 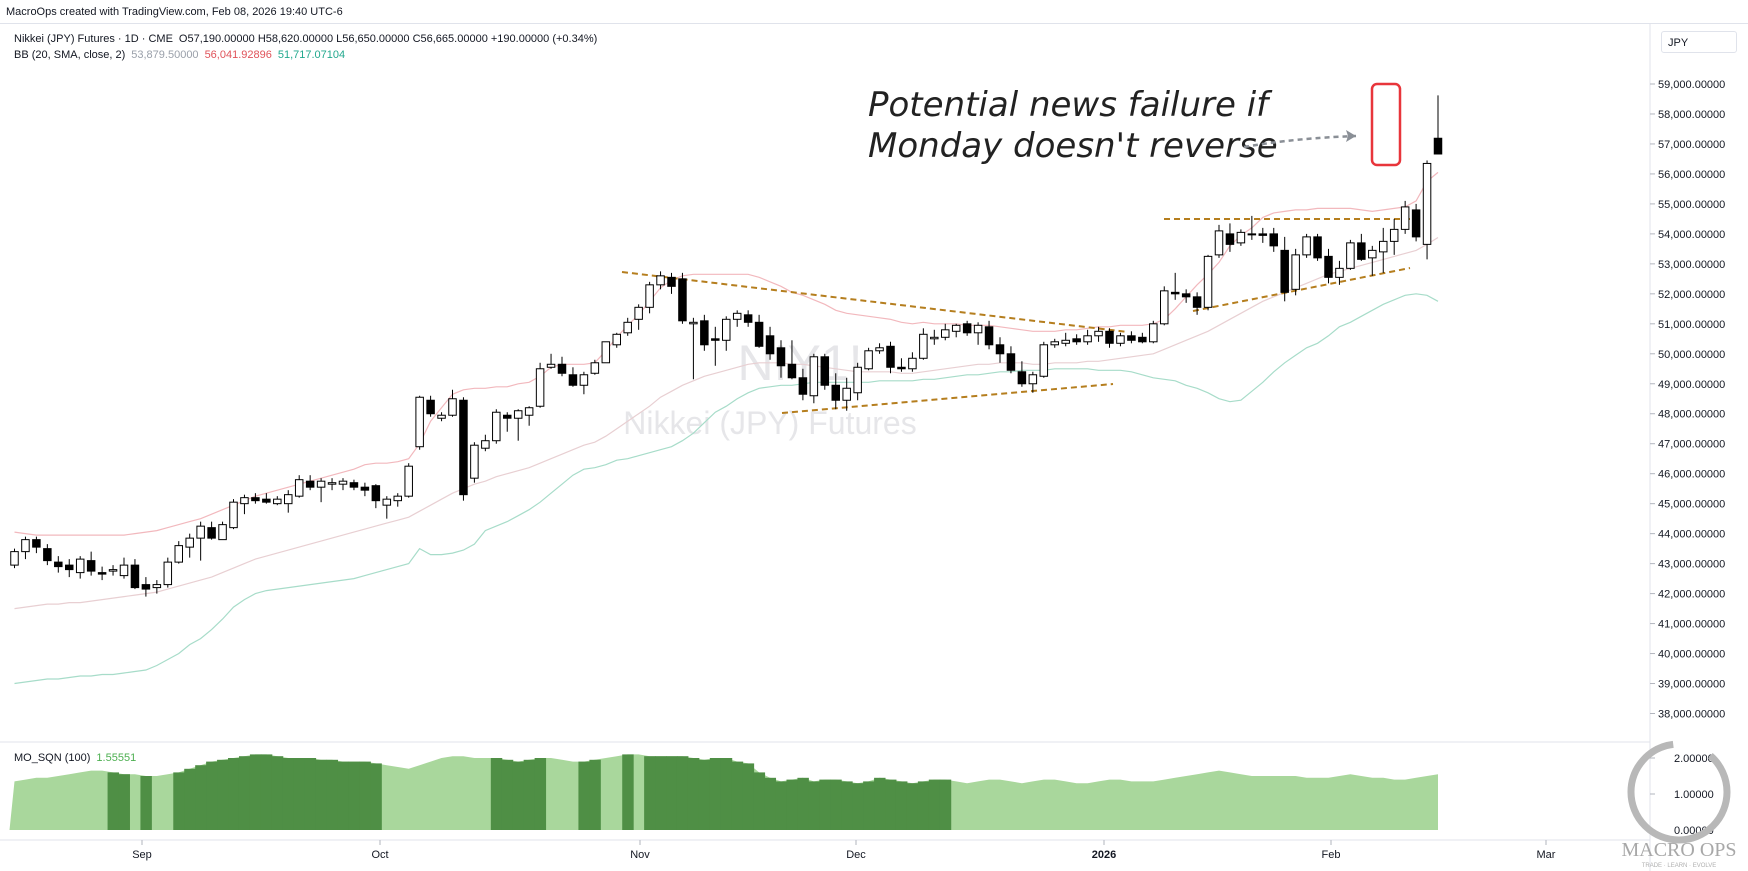 What do you see at coordinates (1691, 325) in the screenshot?
I see `price-tick-label: 51,000.00000` at bounding box center [1691, 325].